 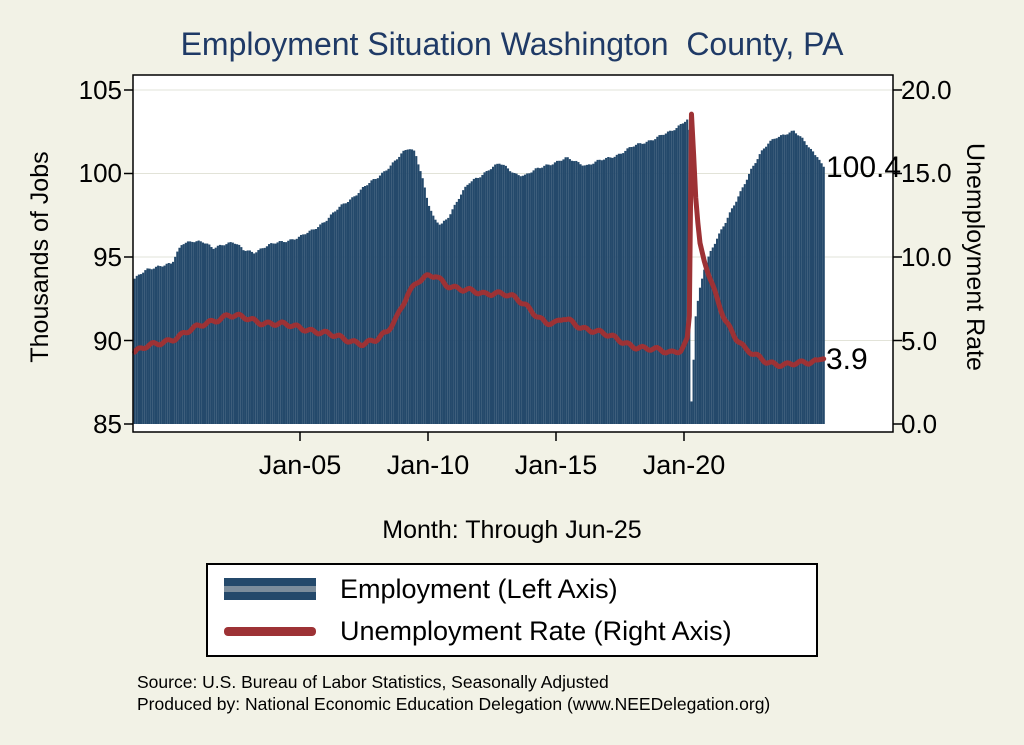 What do you see at coordinates (536, 630) in the screenshot?
I see `legend-label-unemployment-rate: Unemployment Rate (Right Axis)` at bounding box center [536, 630].